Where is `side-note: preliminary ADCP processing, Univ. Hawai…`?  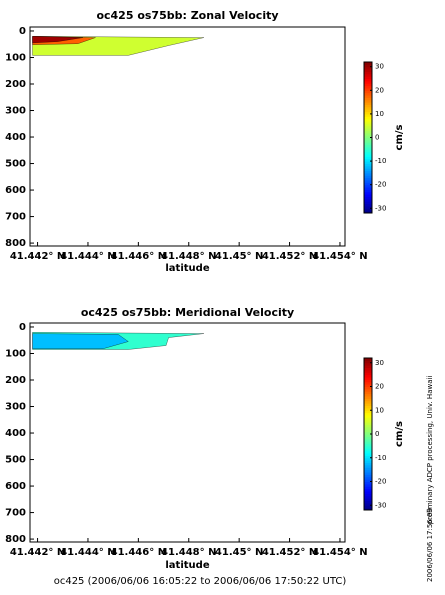
side-note: preliminary ADCP processing, Univ. Hawai… is located at coordinates (430, 450).